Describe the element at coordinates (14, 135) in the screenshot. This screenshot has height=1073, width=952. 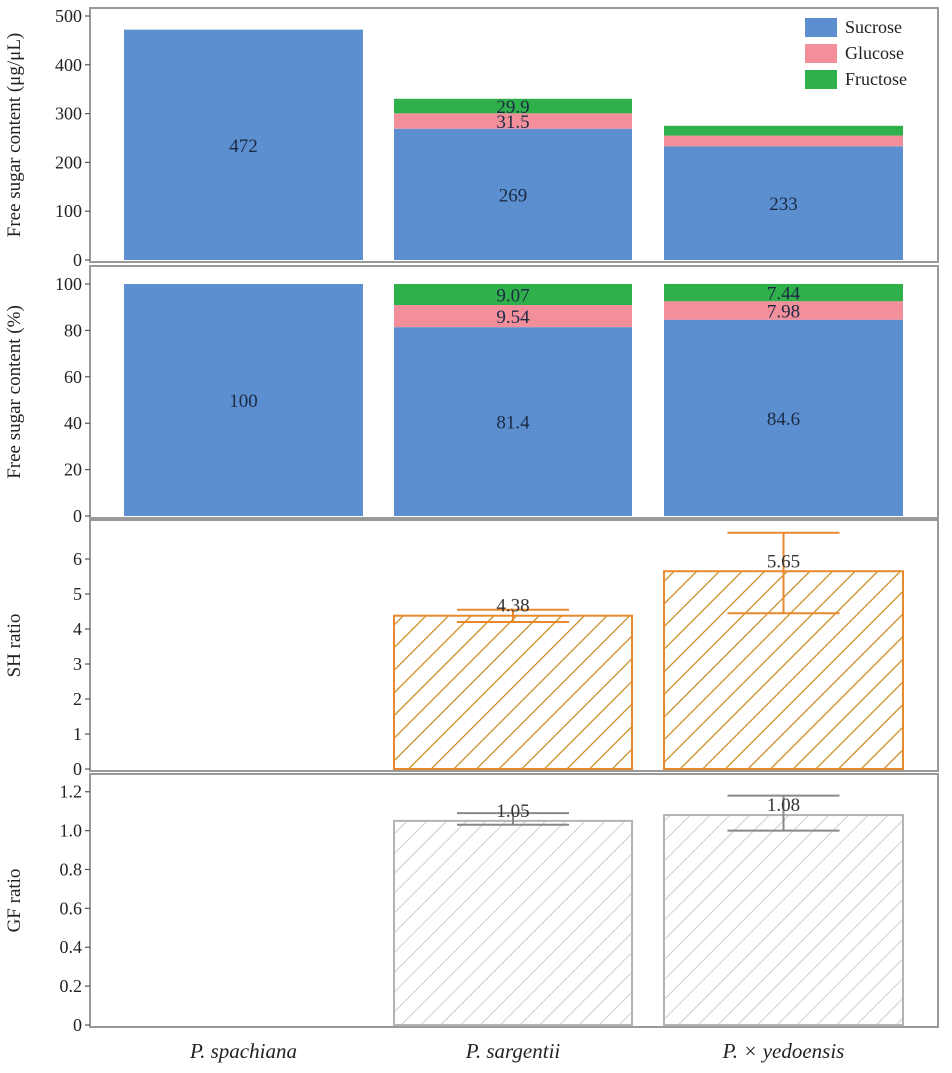
I see `y-axis-label: Free sugar content (μg/μL)` at that location.